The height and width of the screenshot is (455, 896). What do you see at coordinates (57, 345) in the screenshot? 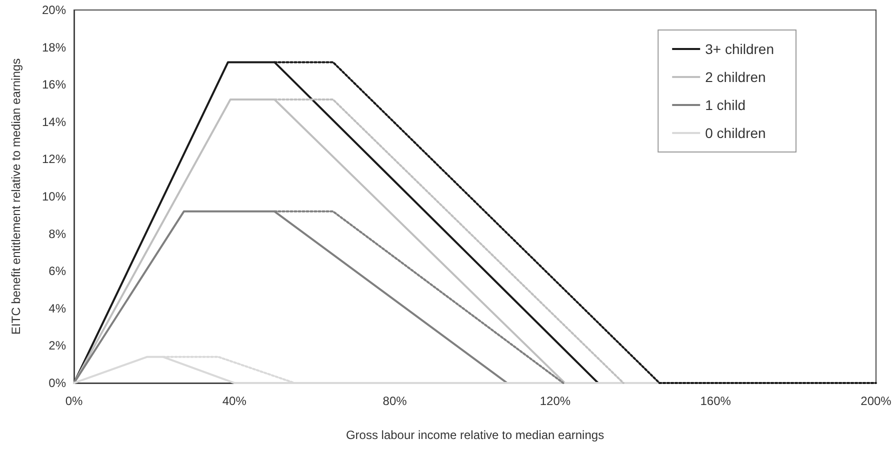
I see `y-tick-label: 2%` at bounding box center [57, 345].